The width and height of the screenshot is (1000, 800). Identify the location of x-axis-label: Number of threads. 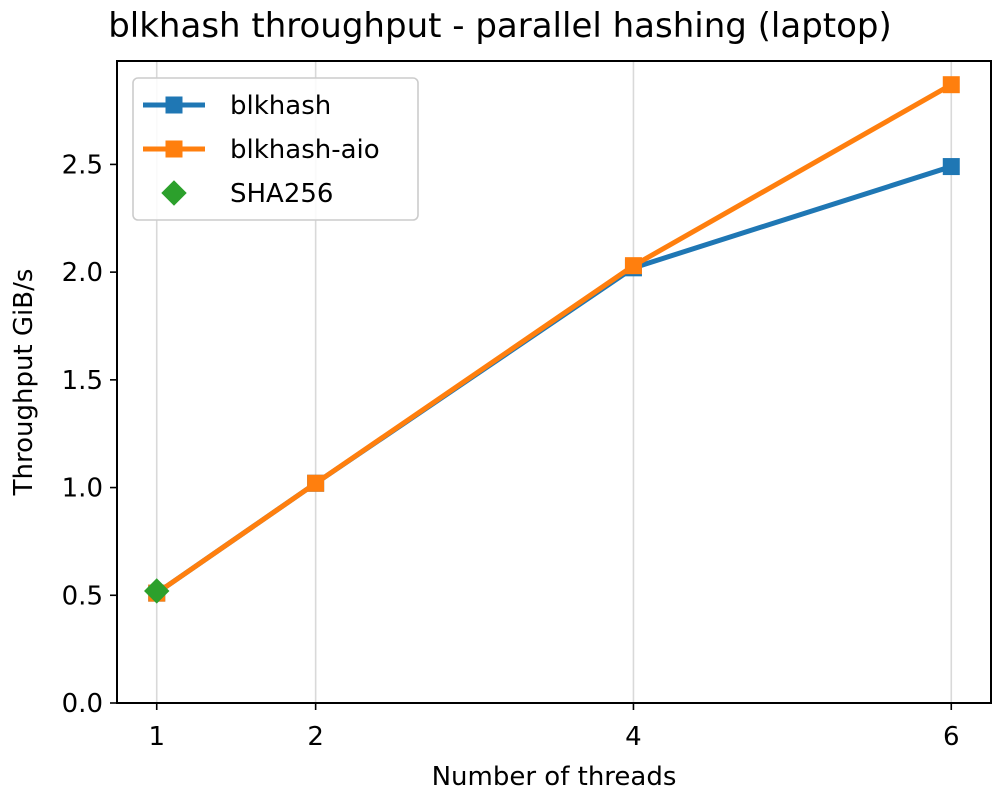
(554, 777).